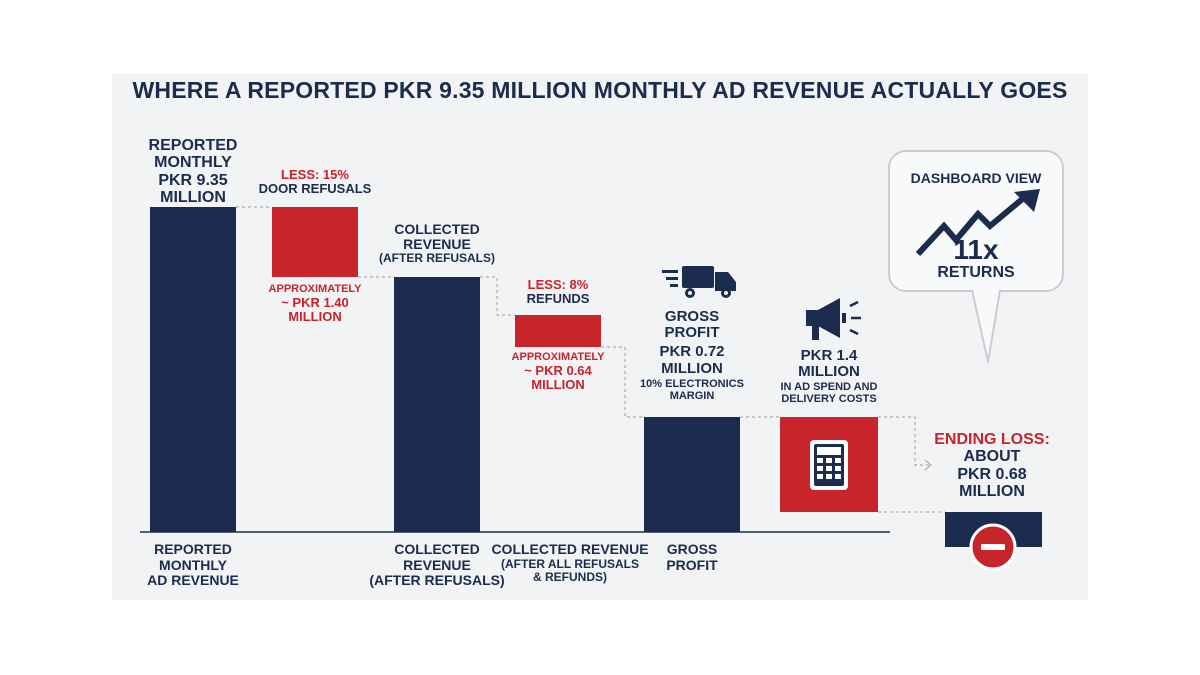  Describe the element at coordinates (437, 404) in the screenshot. I see `bar-collected-revenue` at that location.